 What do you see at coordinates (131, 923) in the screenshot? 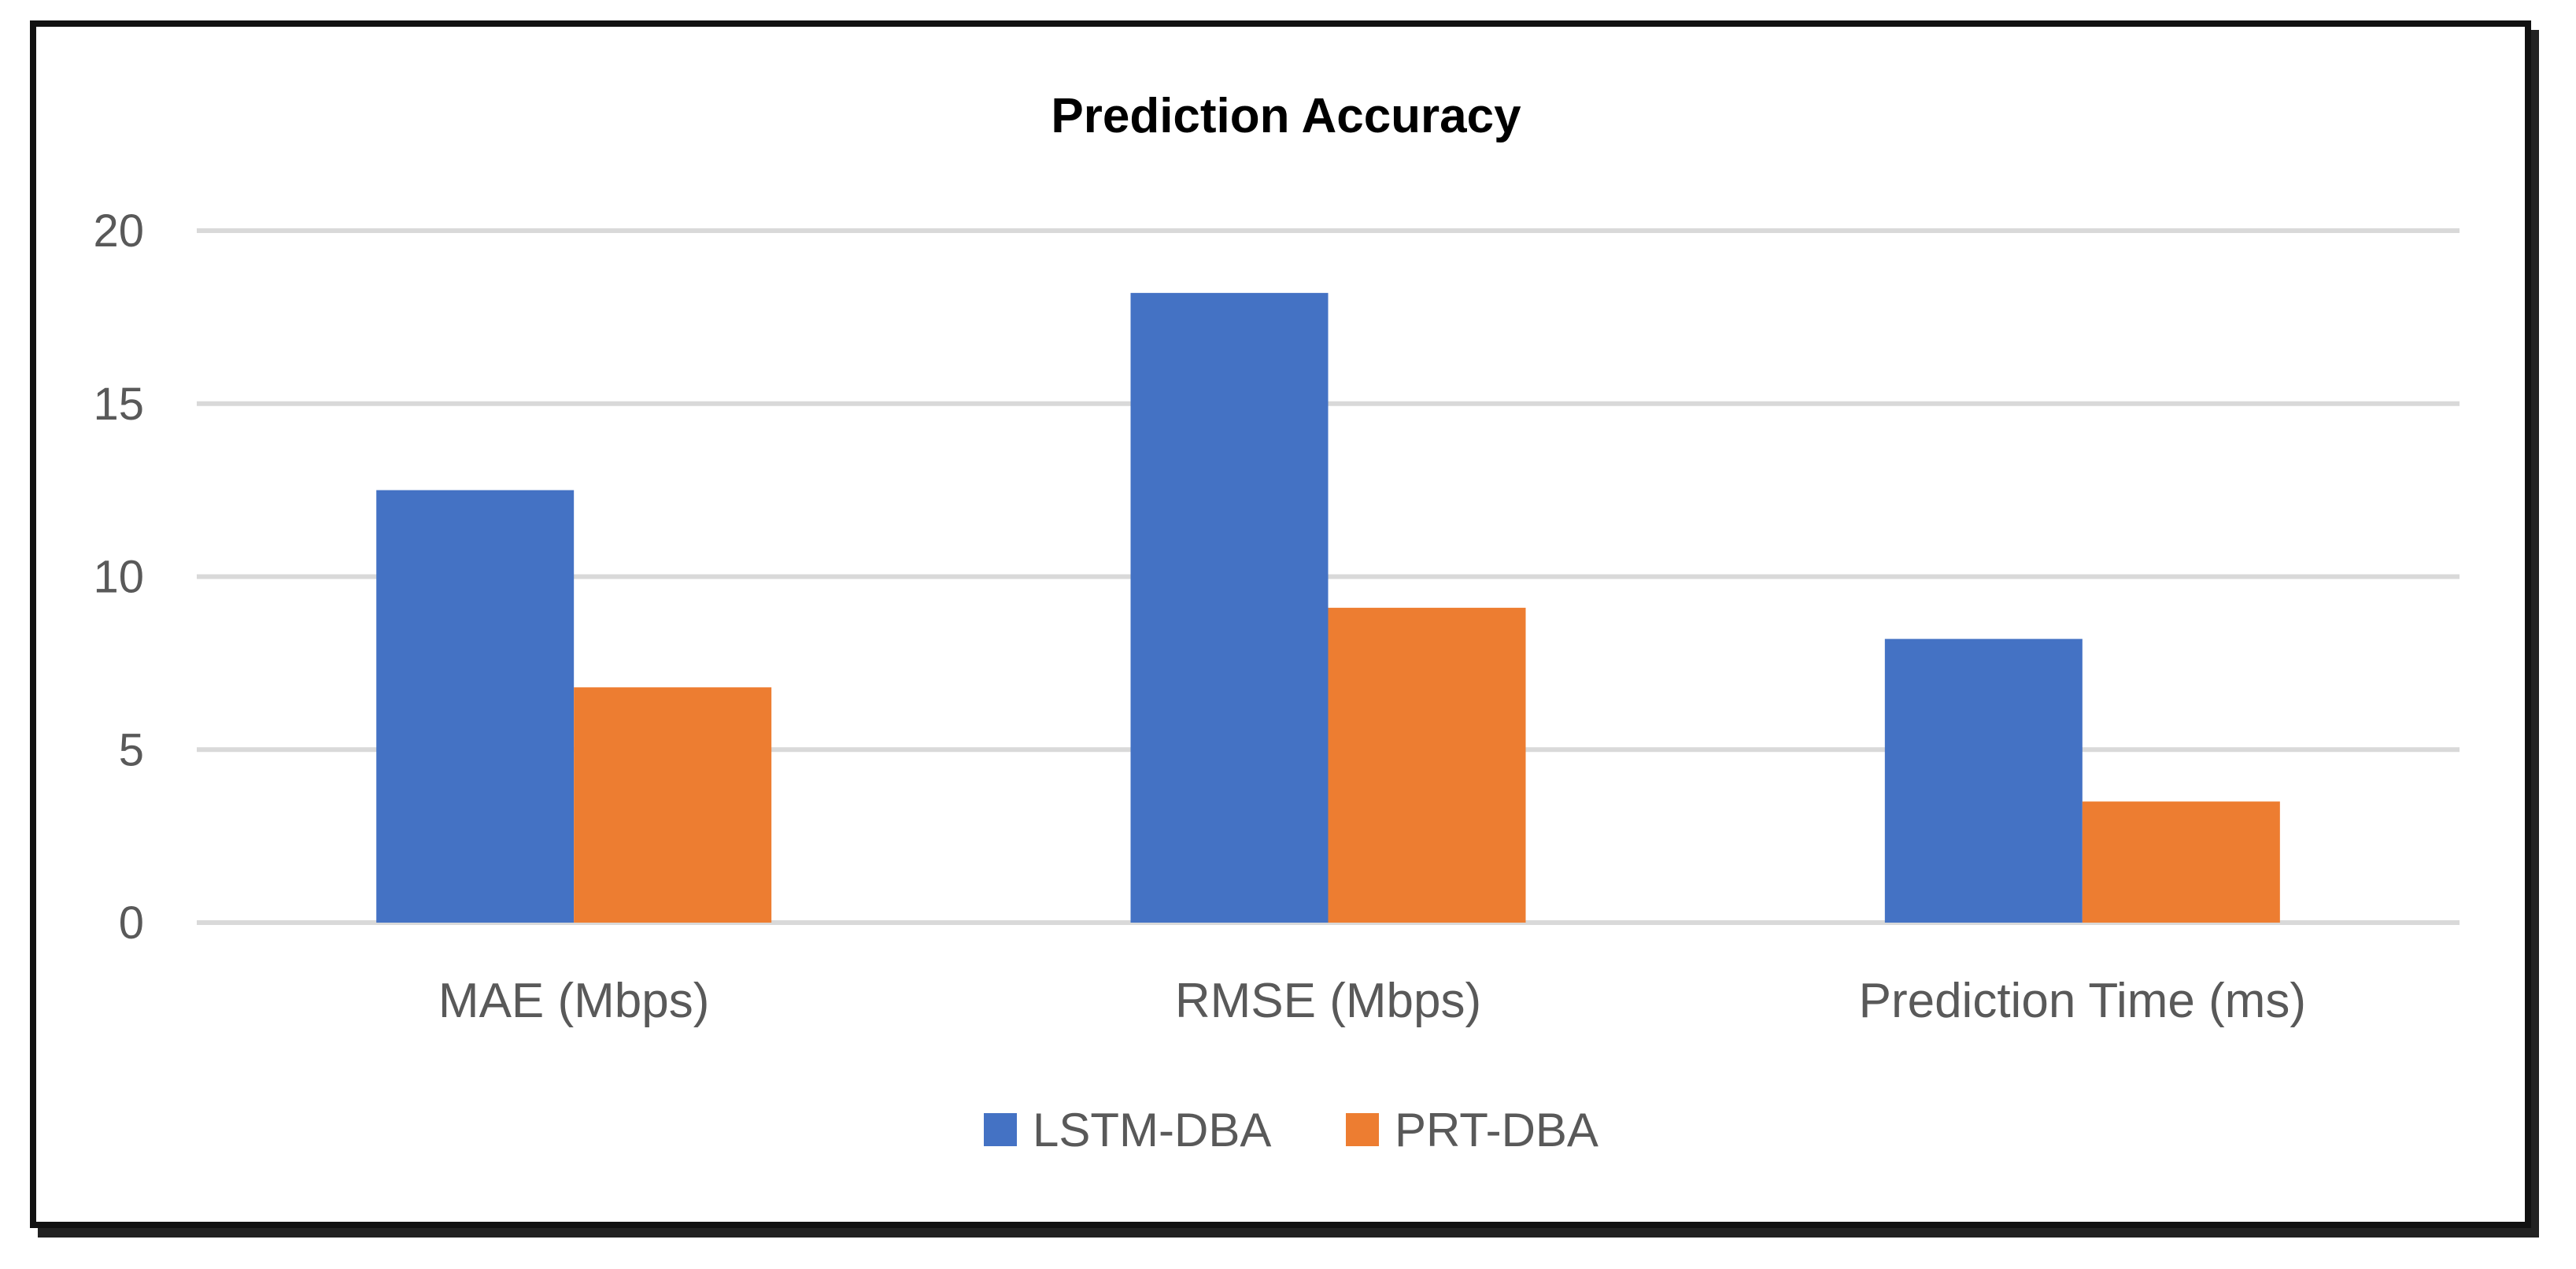
I see `y-tick-label: 0` at bounding box center [131, 923].